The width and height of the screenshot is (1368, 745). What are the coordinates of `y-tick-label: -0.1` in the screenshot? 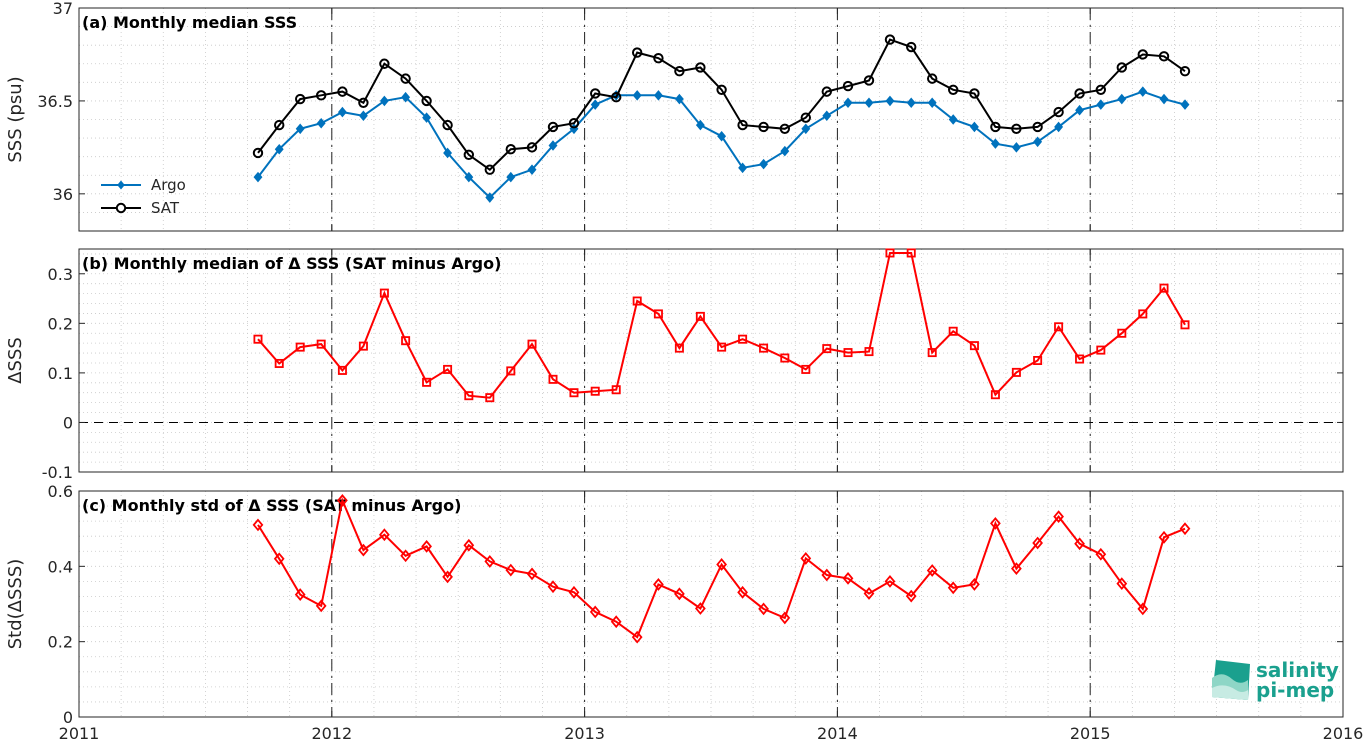 It's located at (57, 472).